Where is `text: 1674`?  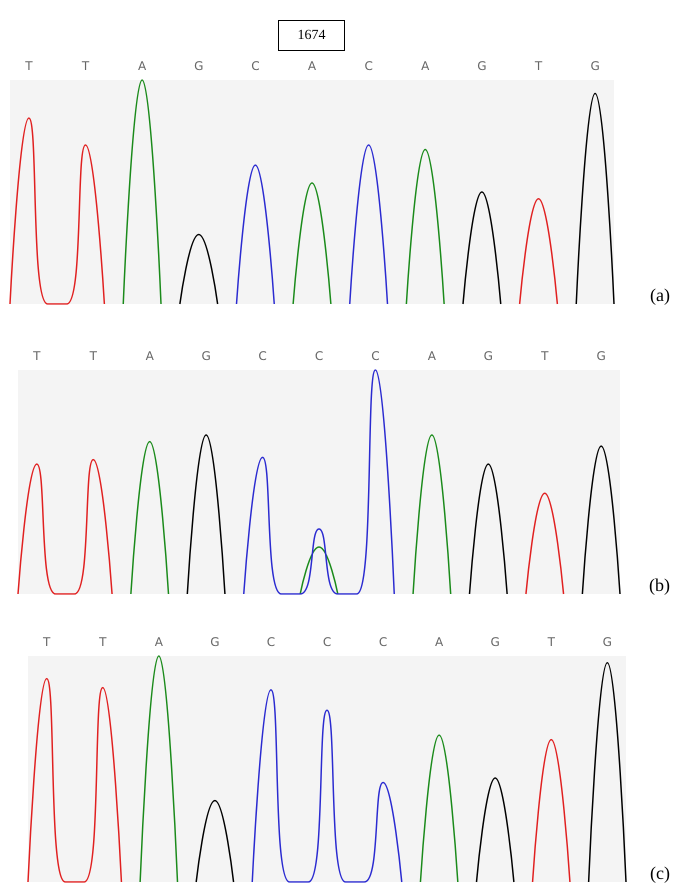
text: 1674 is located at coordinates (312, 35).